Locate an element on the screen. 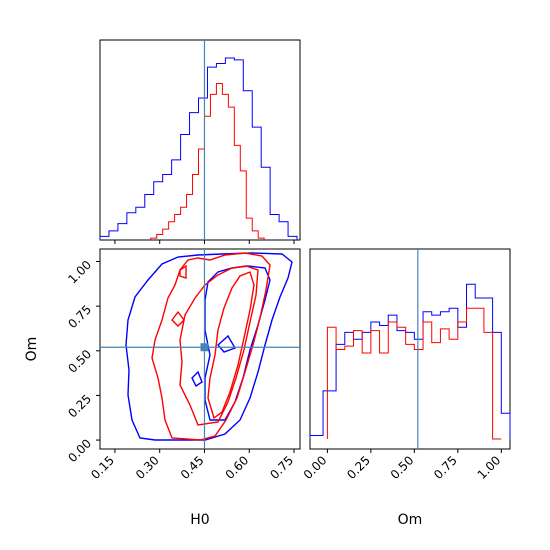 The image size is (550, 550). red-contour-mid is located at coordinates (219, 345).